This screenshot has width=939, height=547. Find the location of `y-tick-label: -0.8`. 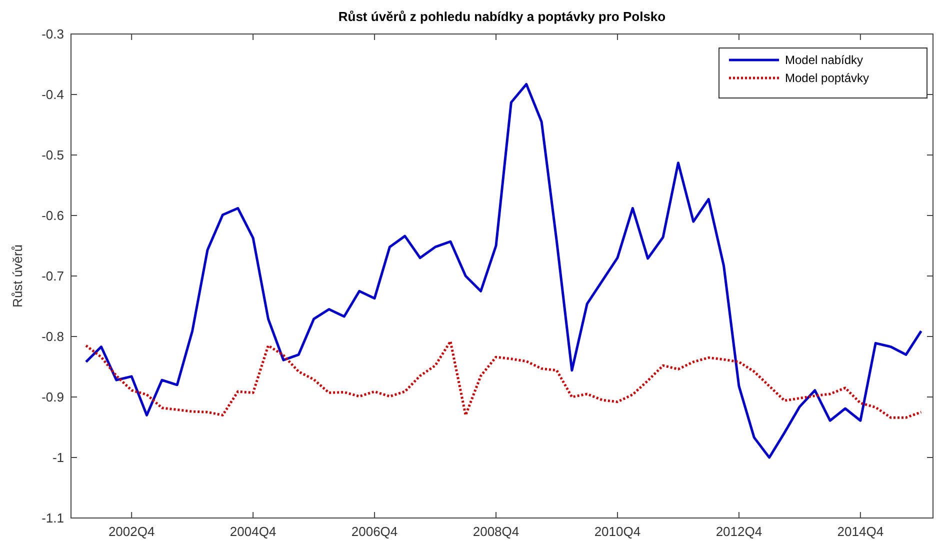

y-tick-label: -0.8 is located at coordinates (53, 336).